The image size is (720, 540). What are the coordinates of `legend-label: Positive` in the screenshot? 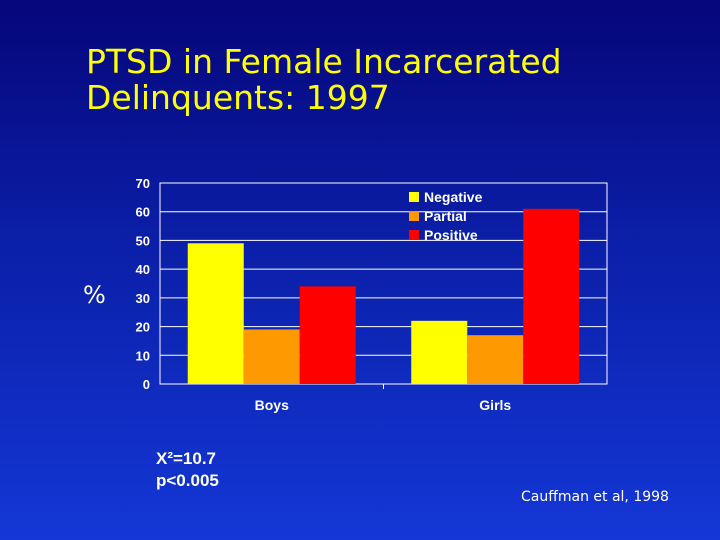 It's located at (451, 235).